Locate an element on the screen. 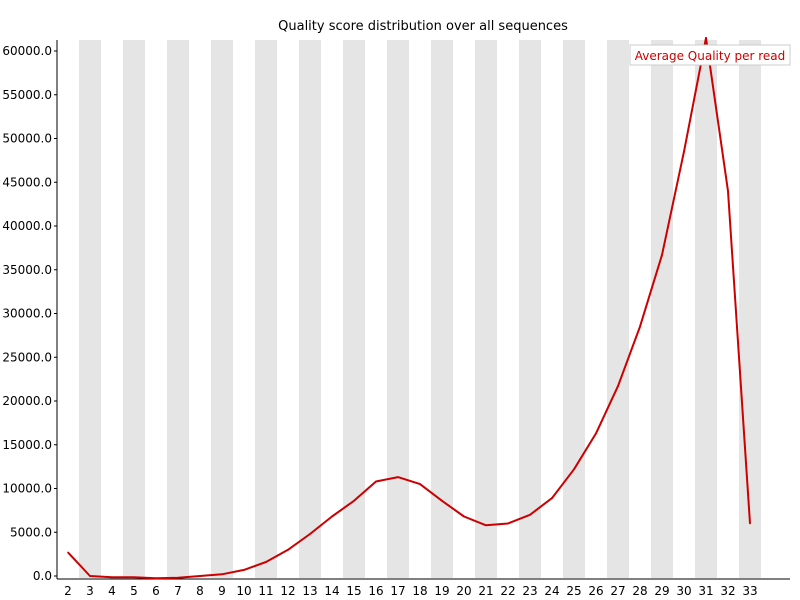 This screenshot has width=800, height=600. y-tick-label: 20000.0 is located at coordinates (27, 401).